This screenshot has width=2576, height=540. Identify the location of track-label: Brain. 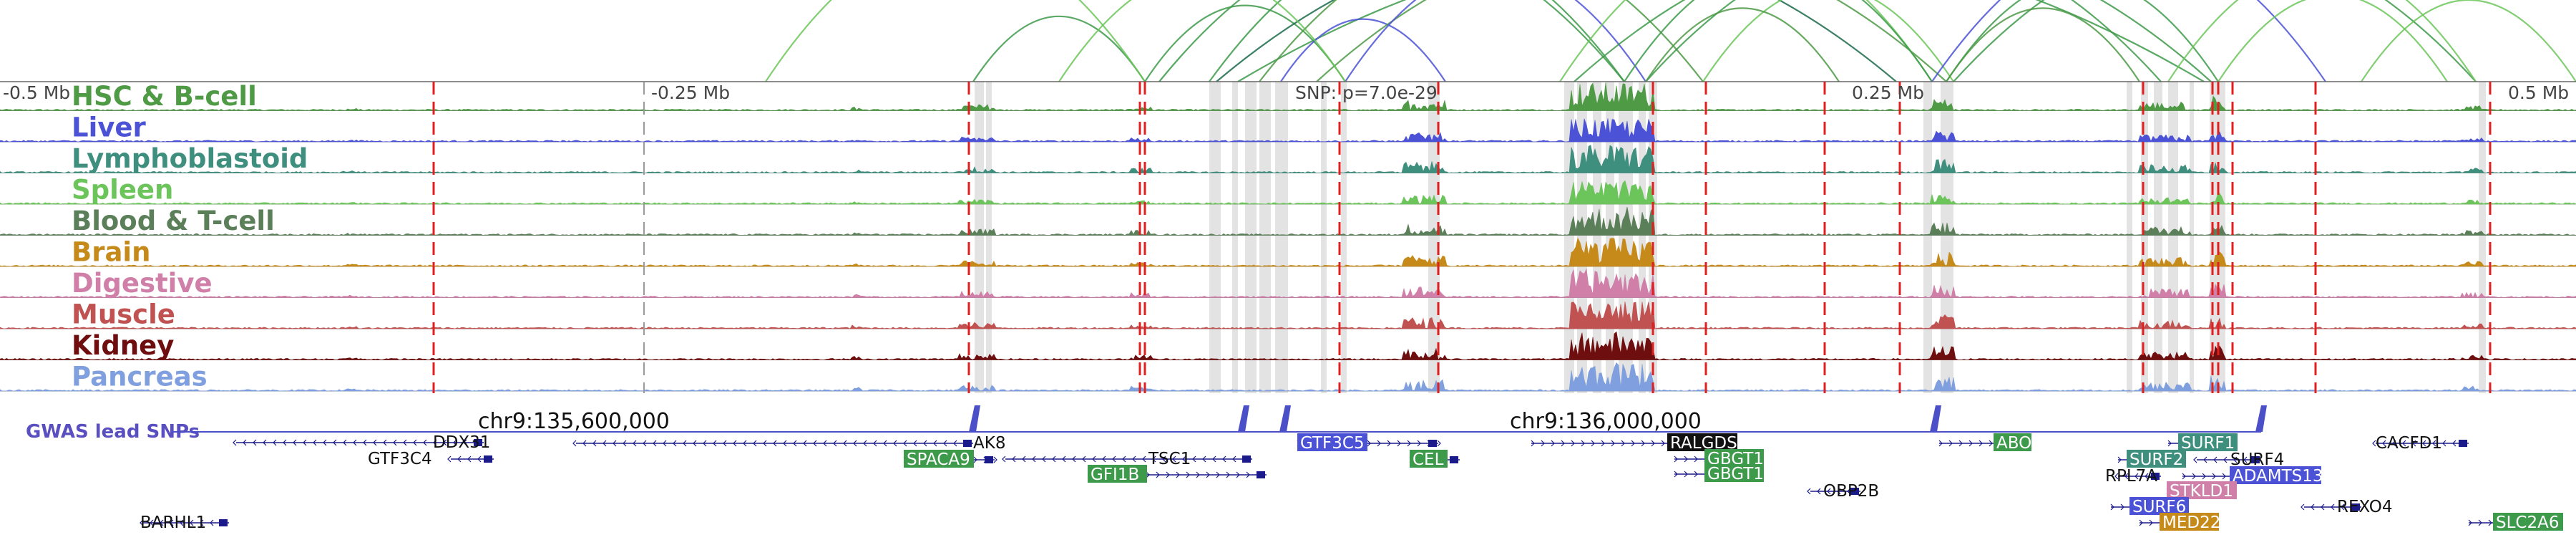
(111, 252).